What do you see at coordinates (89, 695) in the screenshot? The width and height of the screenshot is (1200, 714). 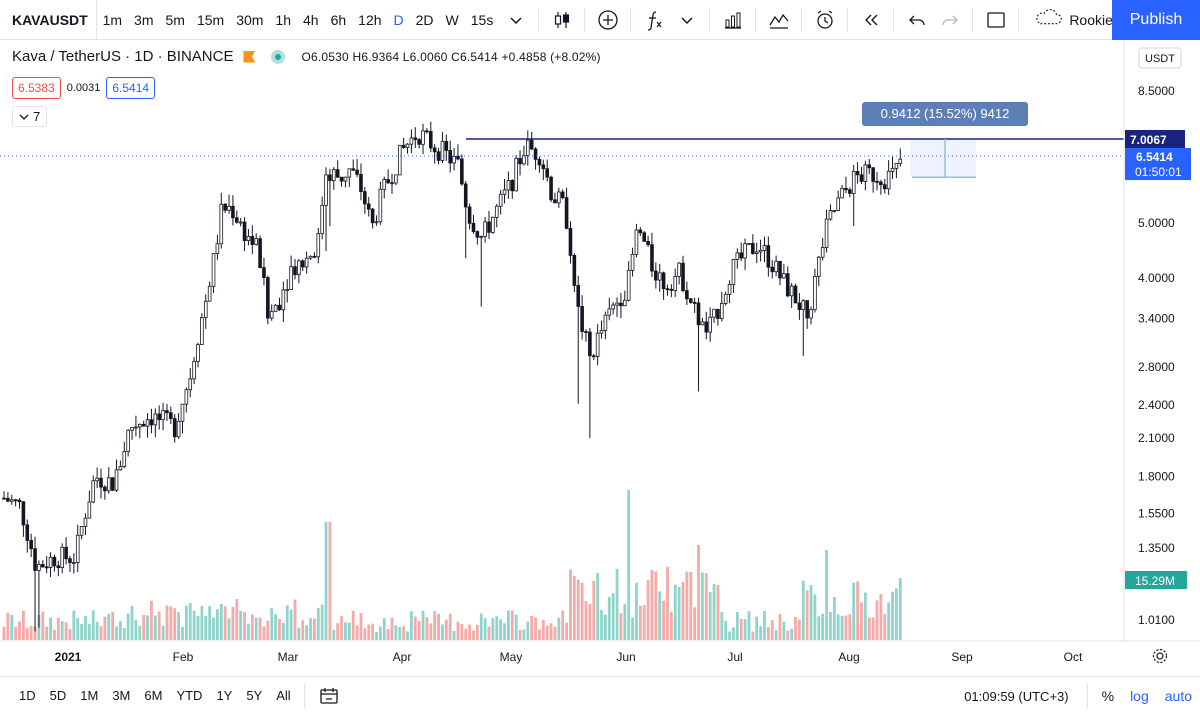 I see `range-1m: 1M` at bounding box center [89, 695].